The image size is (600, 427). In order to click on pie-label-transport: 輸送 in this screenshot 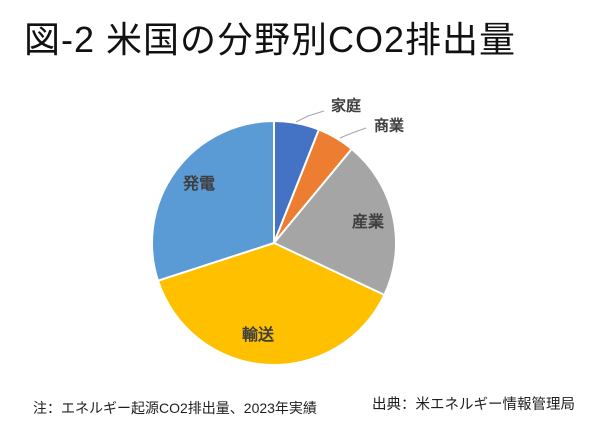, I will do `click(258, 335)`.